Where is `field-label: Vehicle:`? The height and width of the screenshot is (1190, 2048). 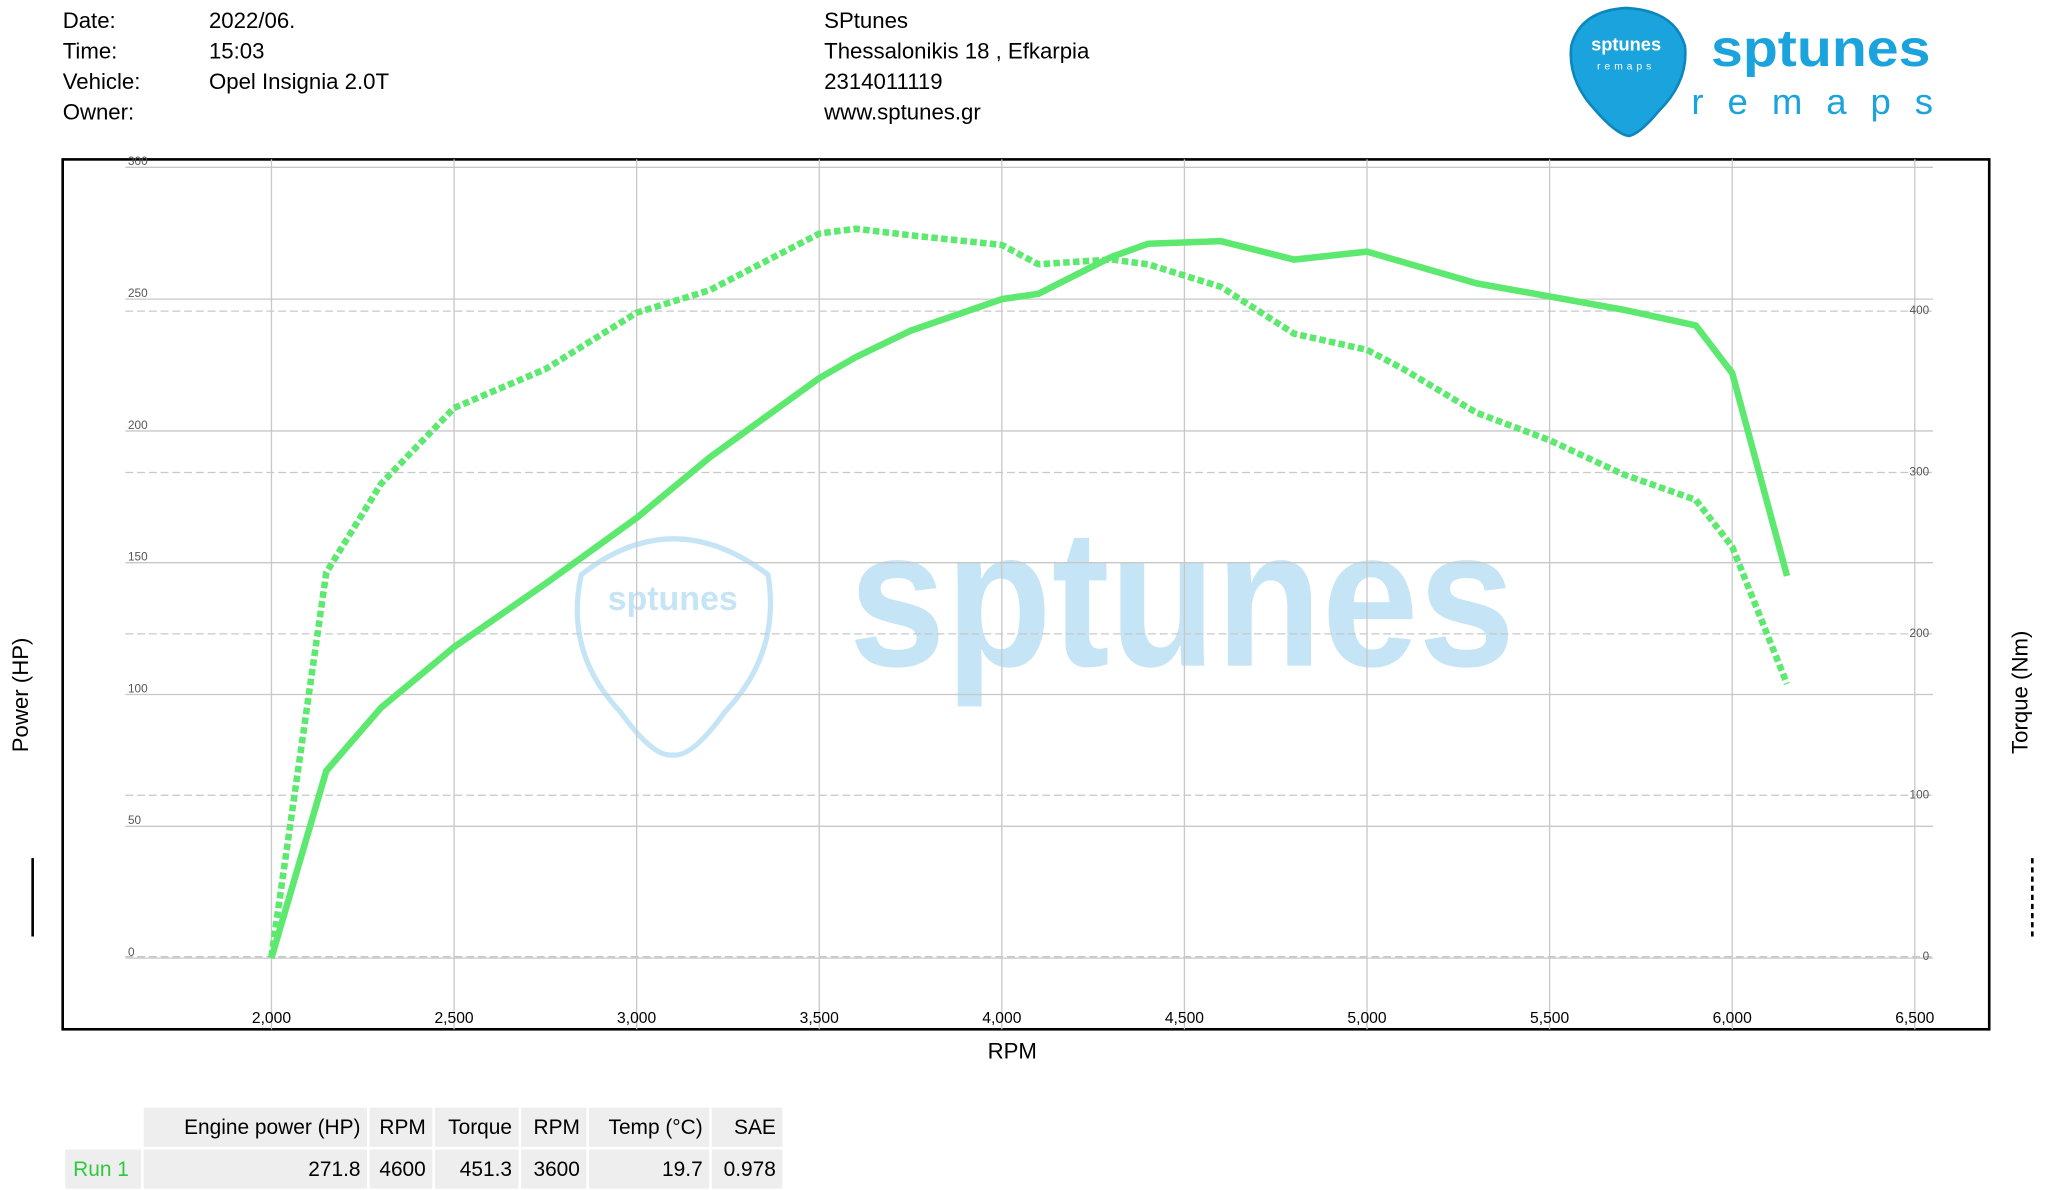
field-label: Vehicle: is located at coordinates (102, 81).